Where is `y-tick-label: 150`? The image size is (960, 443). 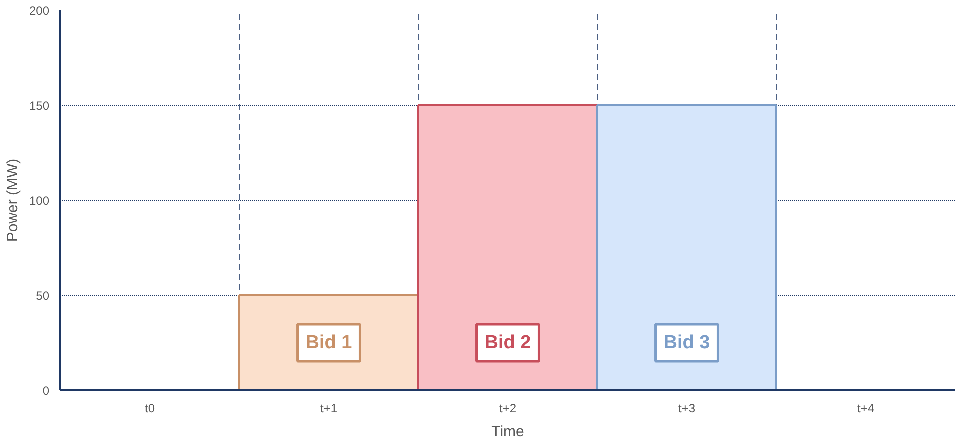
y-tick-label: 150 is located at coordinates (39, 106).